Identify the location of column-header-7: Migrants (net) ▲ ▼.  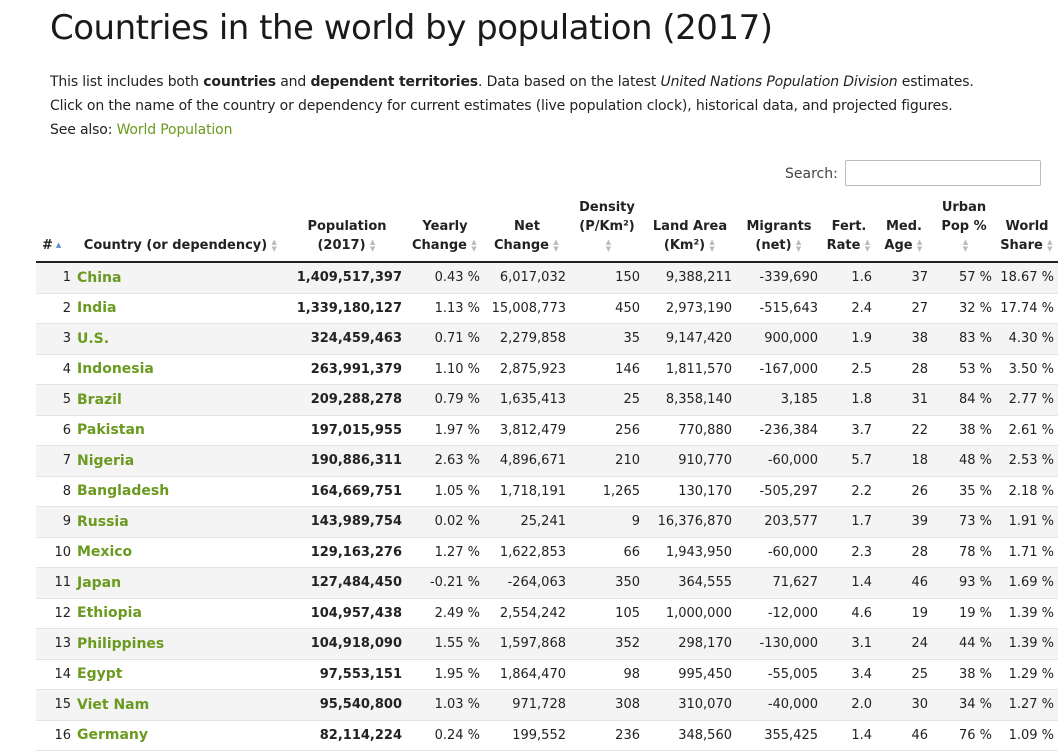
(779, 229).